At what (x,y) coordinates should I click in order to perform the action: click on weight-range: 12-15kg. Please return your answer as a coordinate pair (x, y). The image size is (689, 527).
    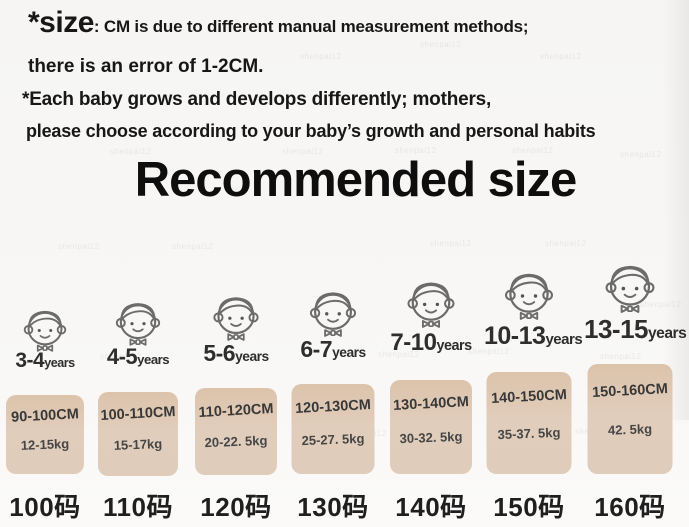
    Looking at the image, I should click on (45, 444).